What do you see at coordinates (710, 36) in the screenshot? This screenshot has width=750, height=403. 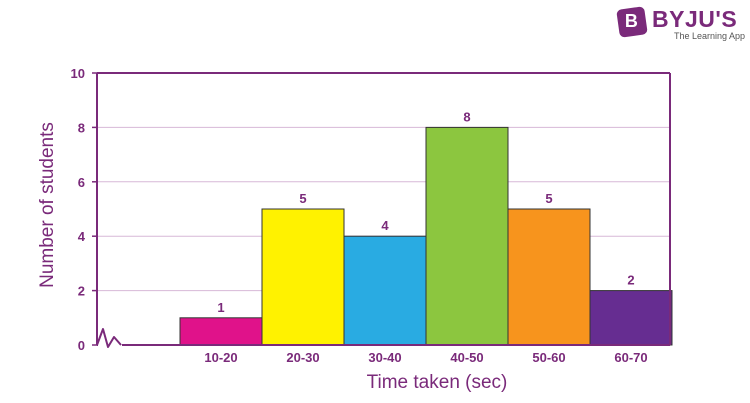 I see `brand-tagline: The Learning App` at bounding box center [710, 36].